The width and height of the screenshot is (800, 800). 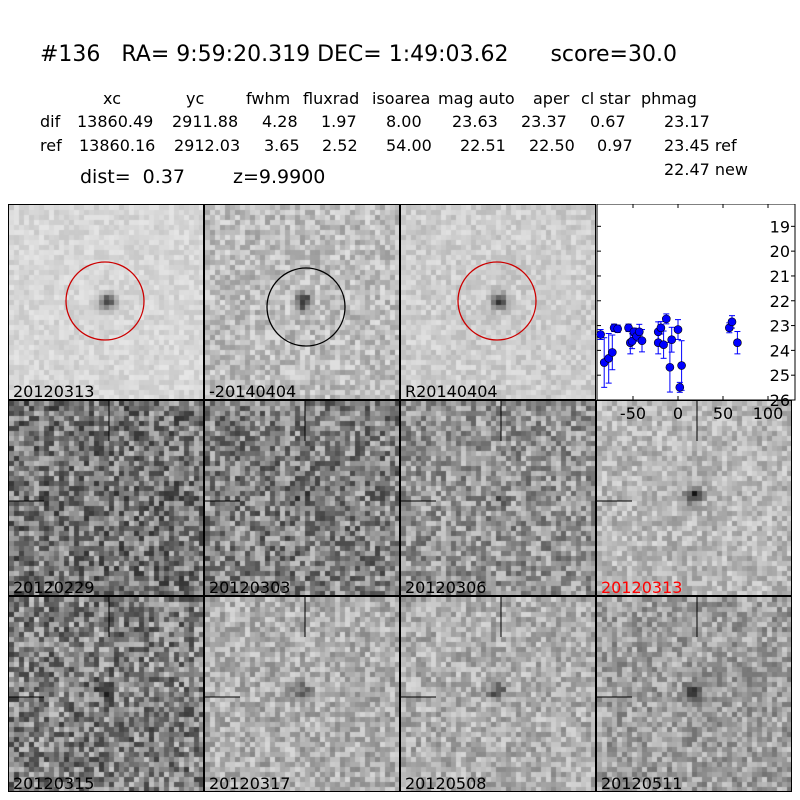 I want to click on column-header: phmag, so click(x=669, y=98).